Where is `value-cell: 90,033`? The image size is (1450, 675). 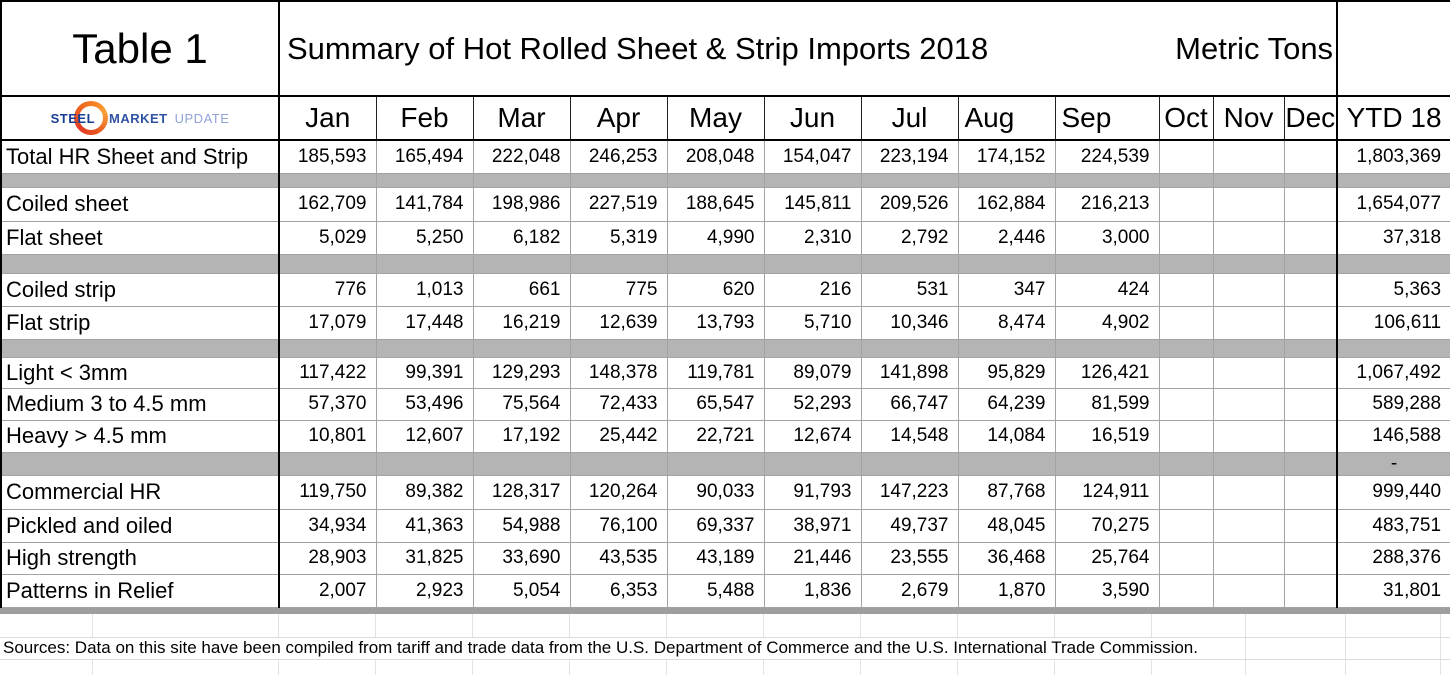 value-cell: 90,033 is located at coordinates (715, 492).